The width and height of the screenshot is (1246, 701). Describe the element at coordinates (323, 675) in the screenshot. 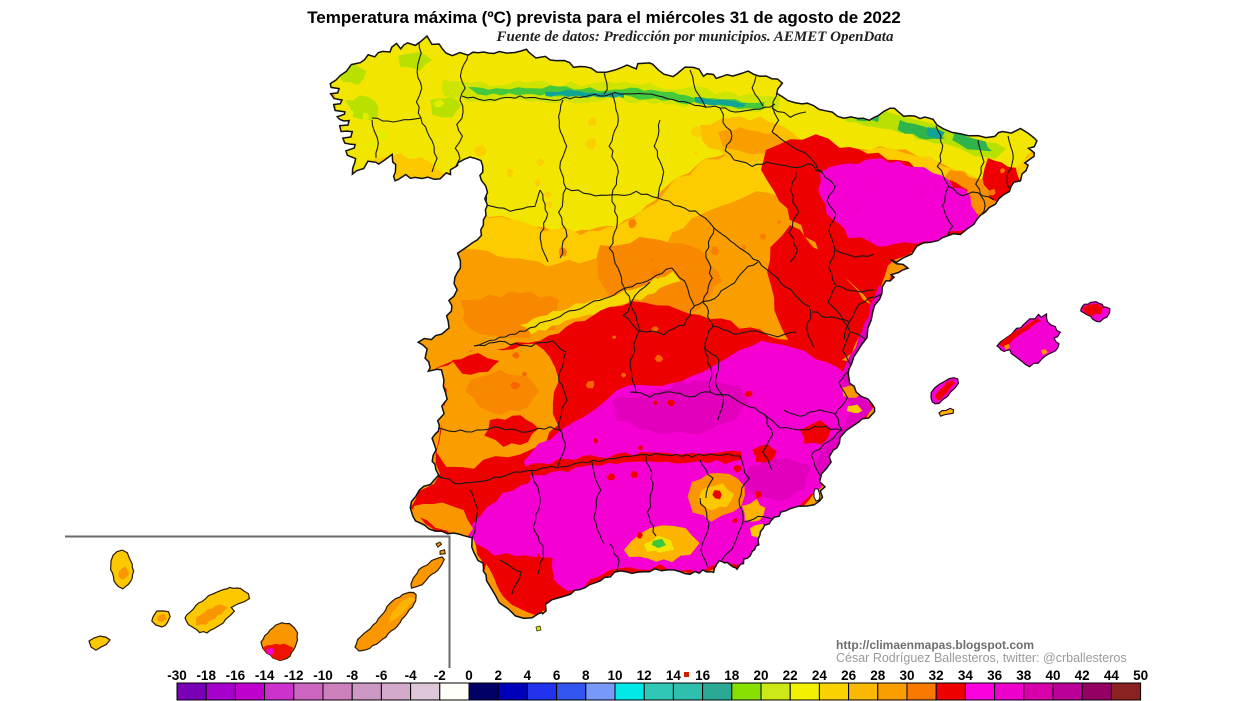

I see `svg-text: -10` at that location.